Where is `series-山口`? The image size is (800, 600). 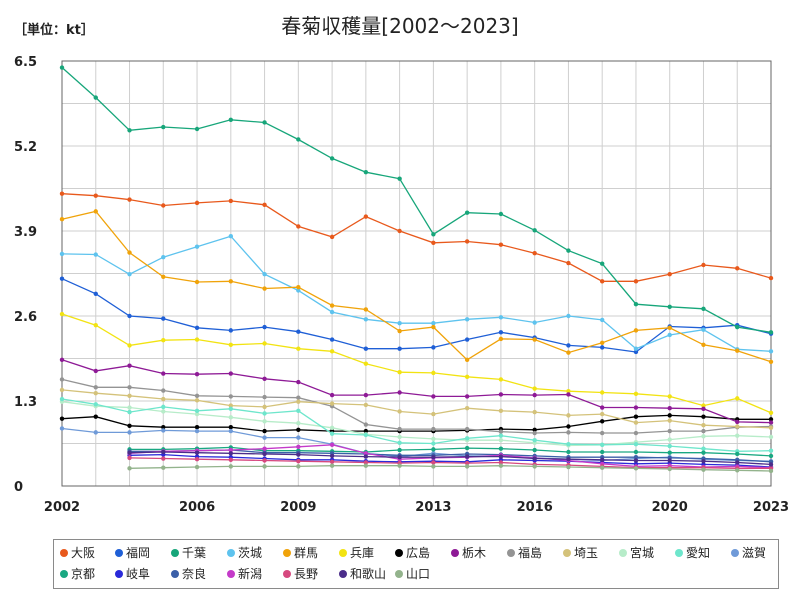 series-山口 is located at coordinates (450, 468).